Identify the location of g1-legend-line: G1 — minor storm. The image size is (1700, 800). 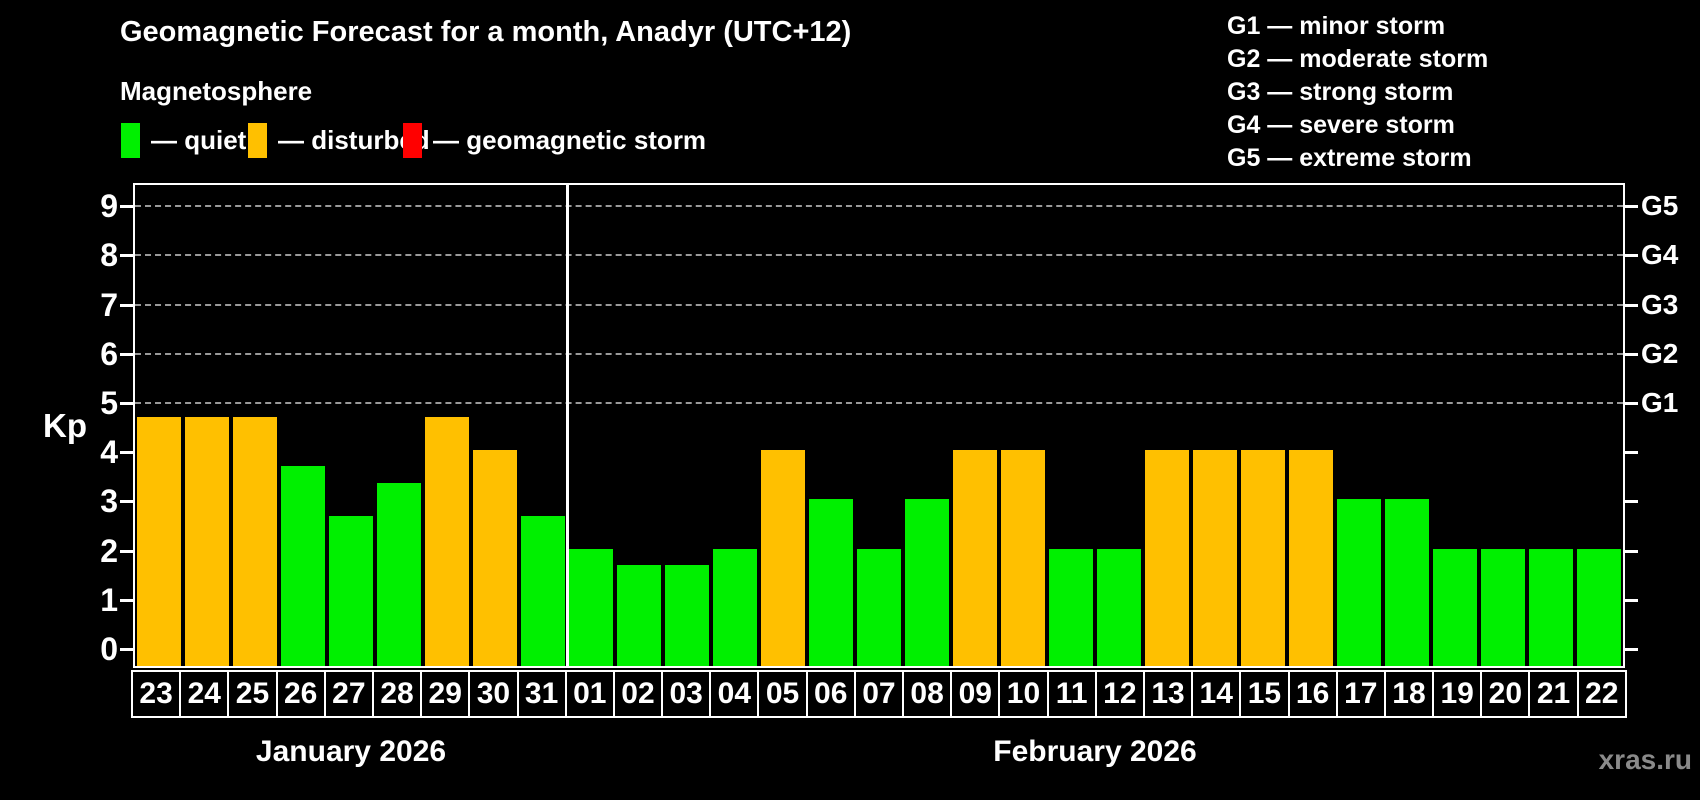
(1336, 26).